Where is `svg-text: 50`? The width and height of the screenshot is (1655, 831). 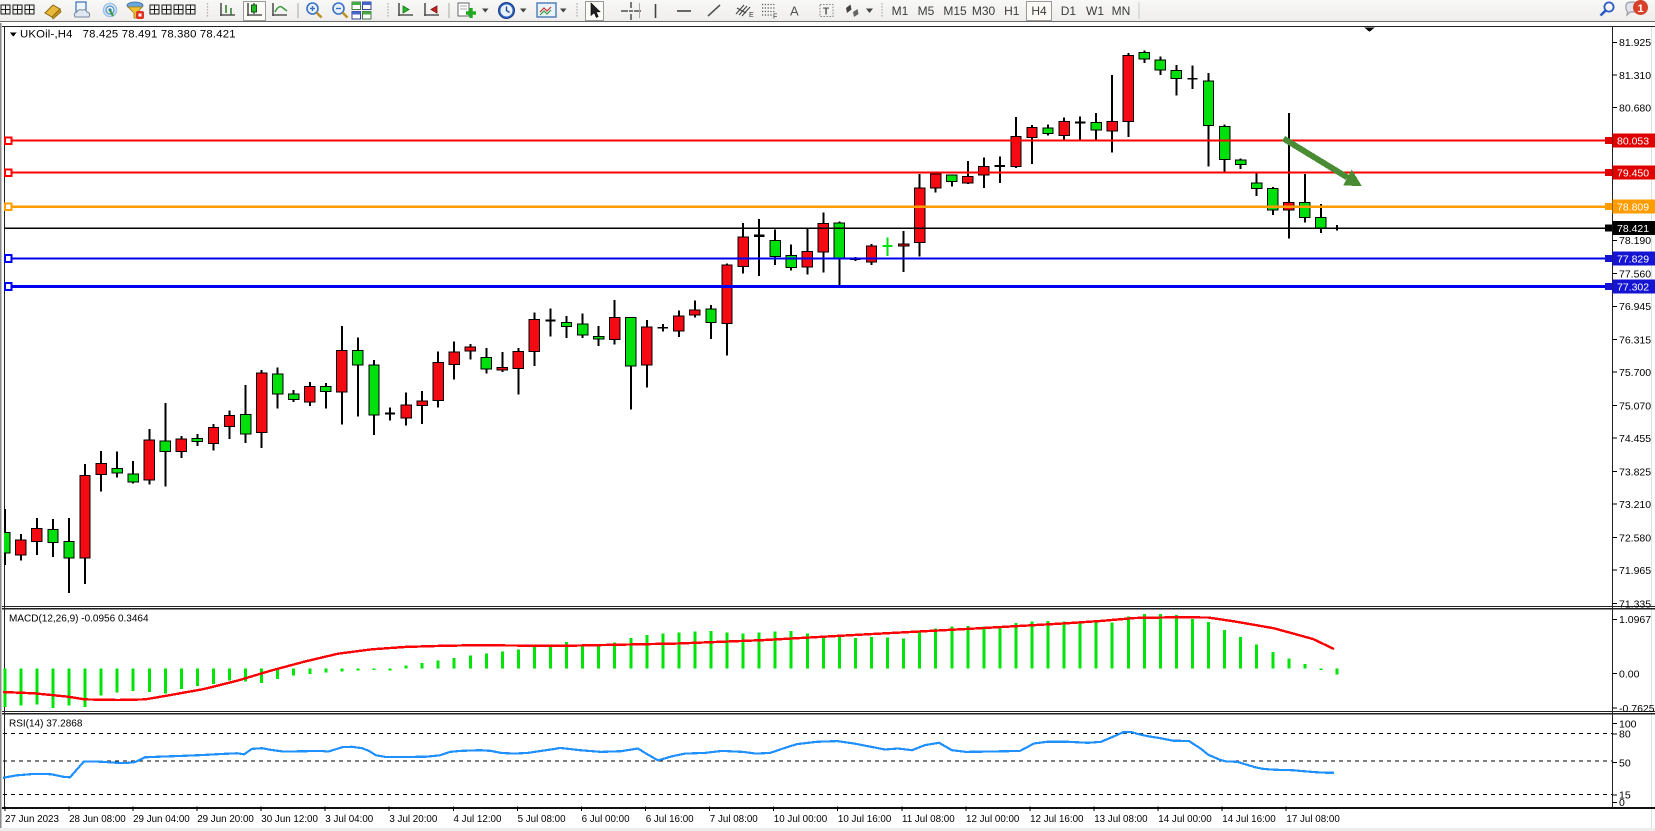
svg-text: 50 is located at coordinates (1625, 763).